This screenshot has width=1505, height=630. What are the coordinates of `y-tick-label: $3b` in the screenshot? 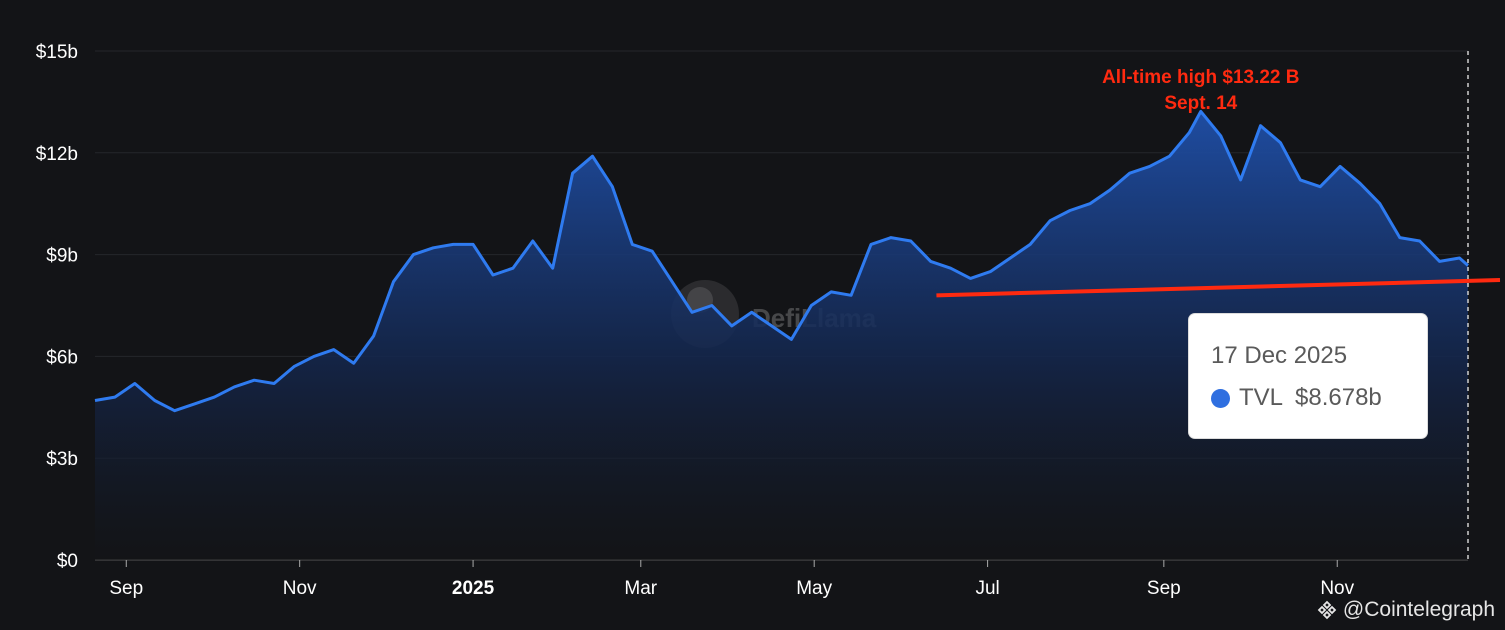 It's located at (62, 459).